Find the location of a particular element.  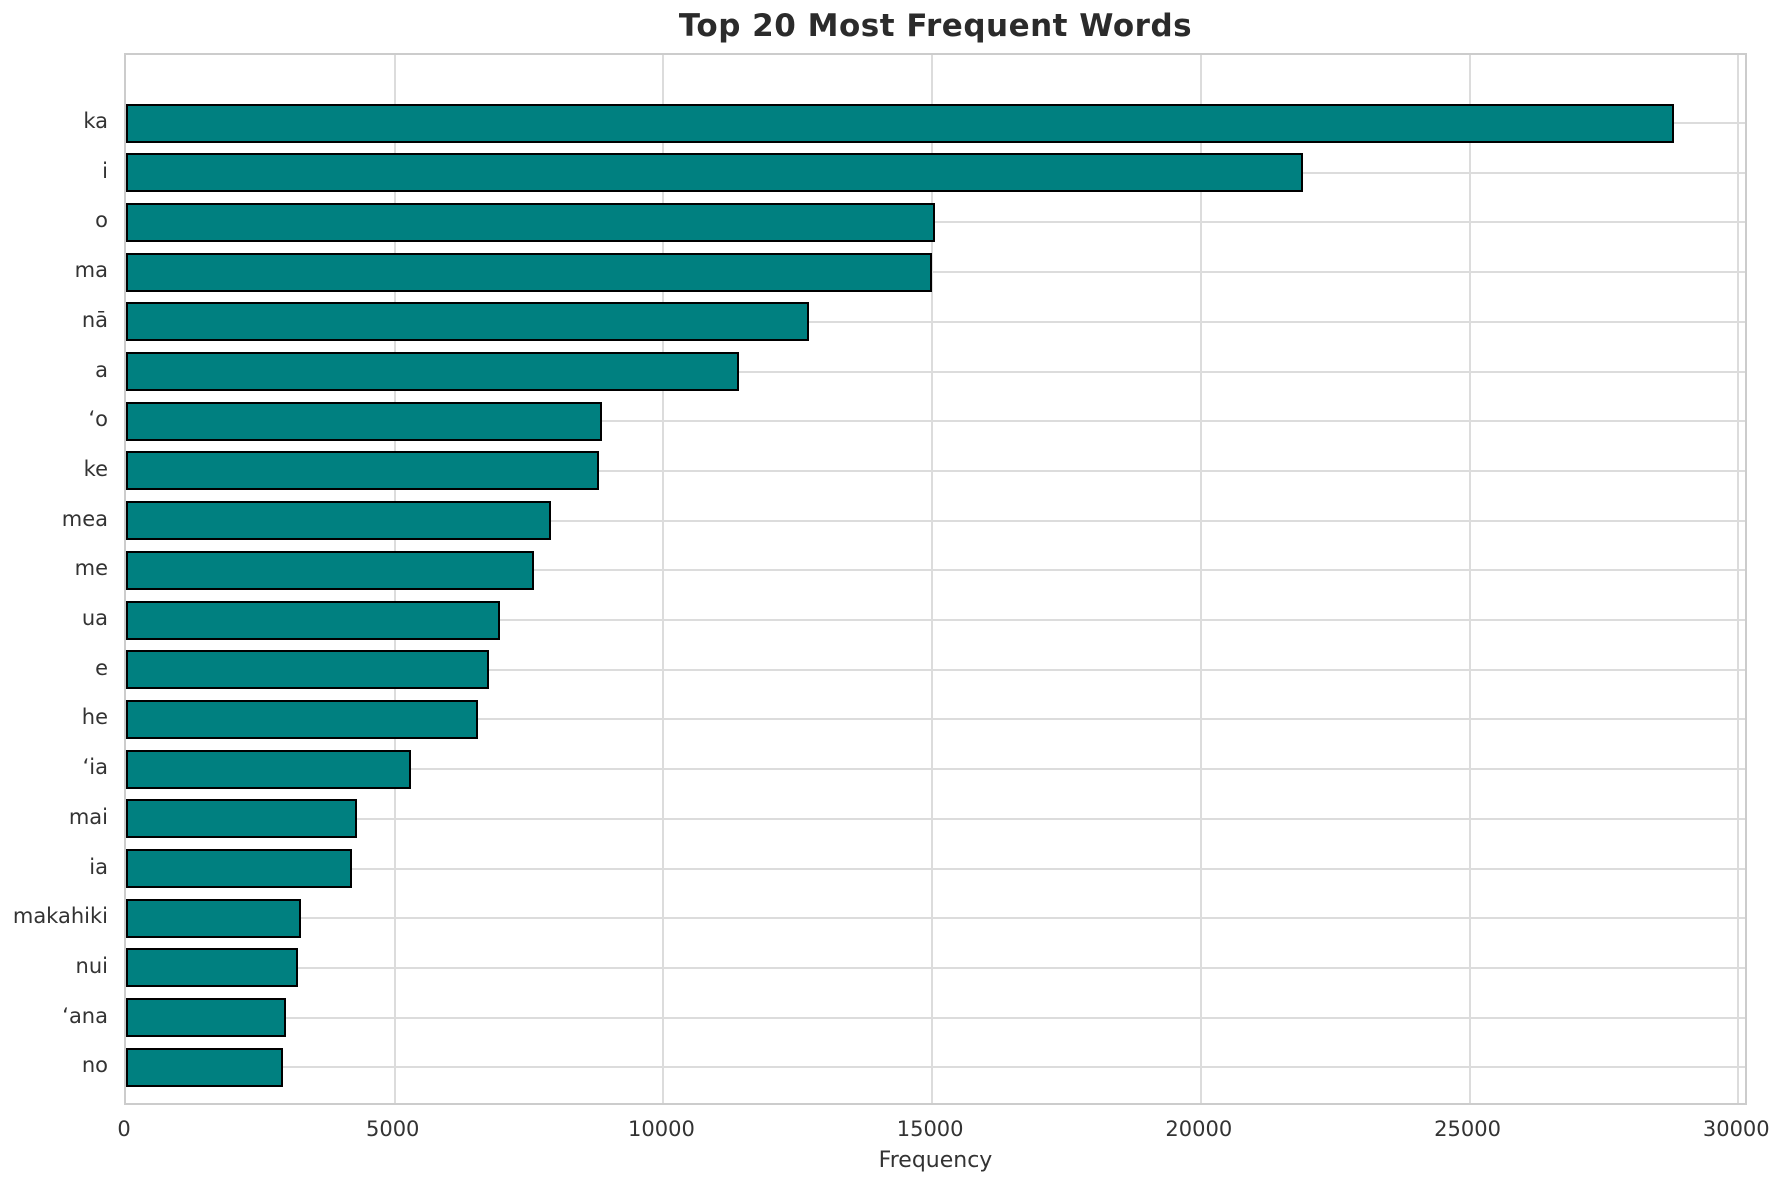

xtick-label-20000: 20000 is located at coordinates (1199, 1129).